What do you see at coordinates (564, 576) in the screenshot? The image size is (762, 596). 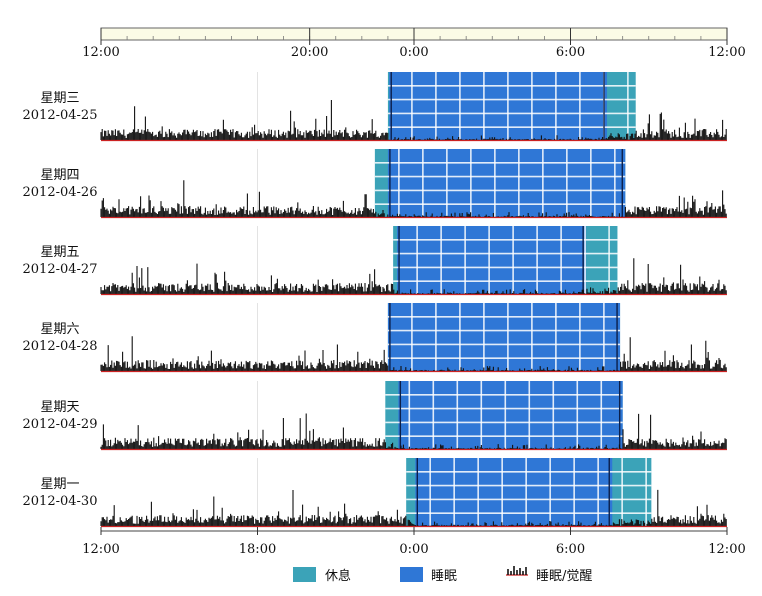 I see `legend-sleepwake-label: 睡眠/觉醒` at bounding box center [564, 576].